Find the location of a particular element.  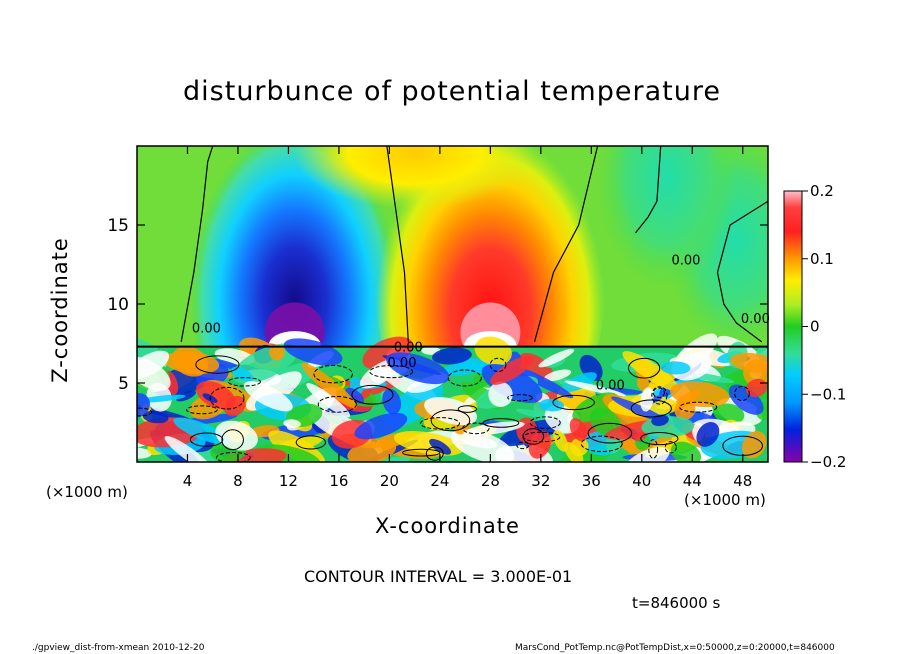

colorbar-tick-label: 0 is located at coordinates (815, 327).